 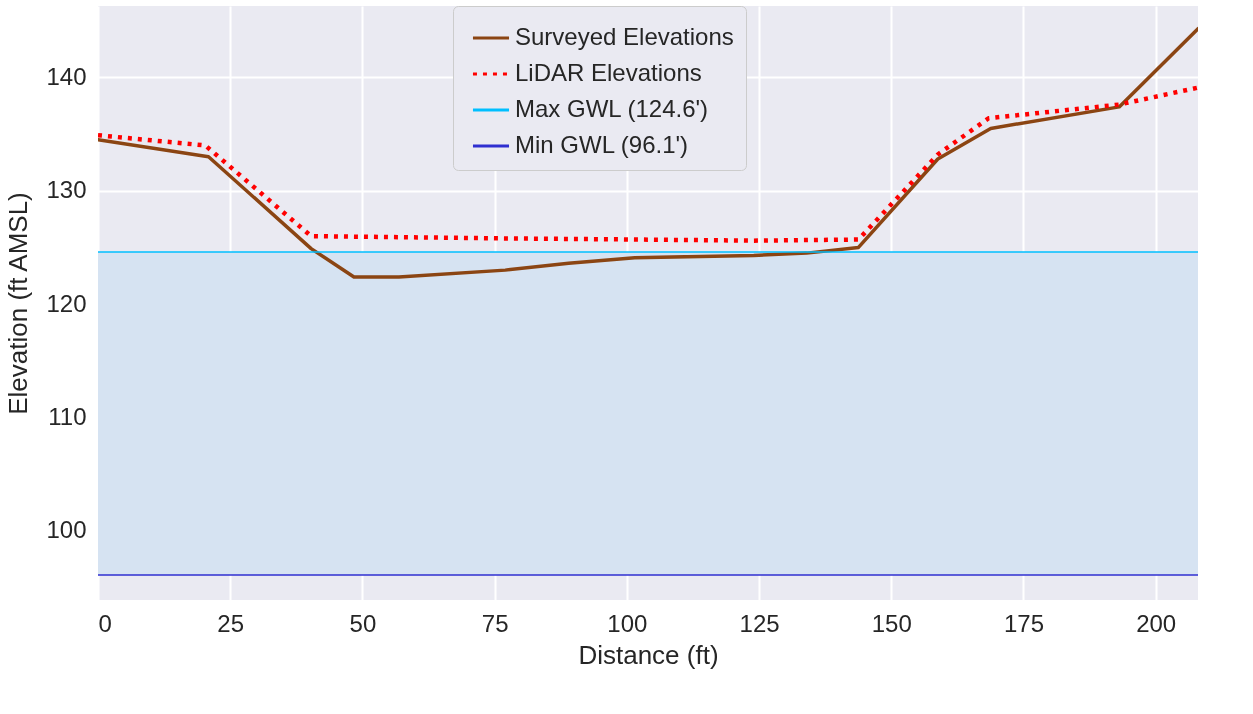 I want to click on legend-label: Min GWL (96.1'), so click(x=602, y=144).